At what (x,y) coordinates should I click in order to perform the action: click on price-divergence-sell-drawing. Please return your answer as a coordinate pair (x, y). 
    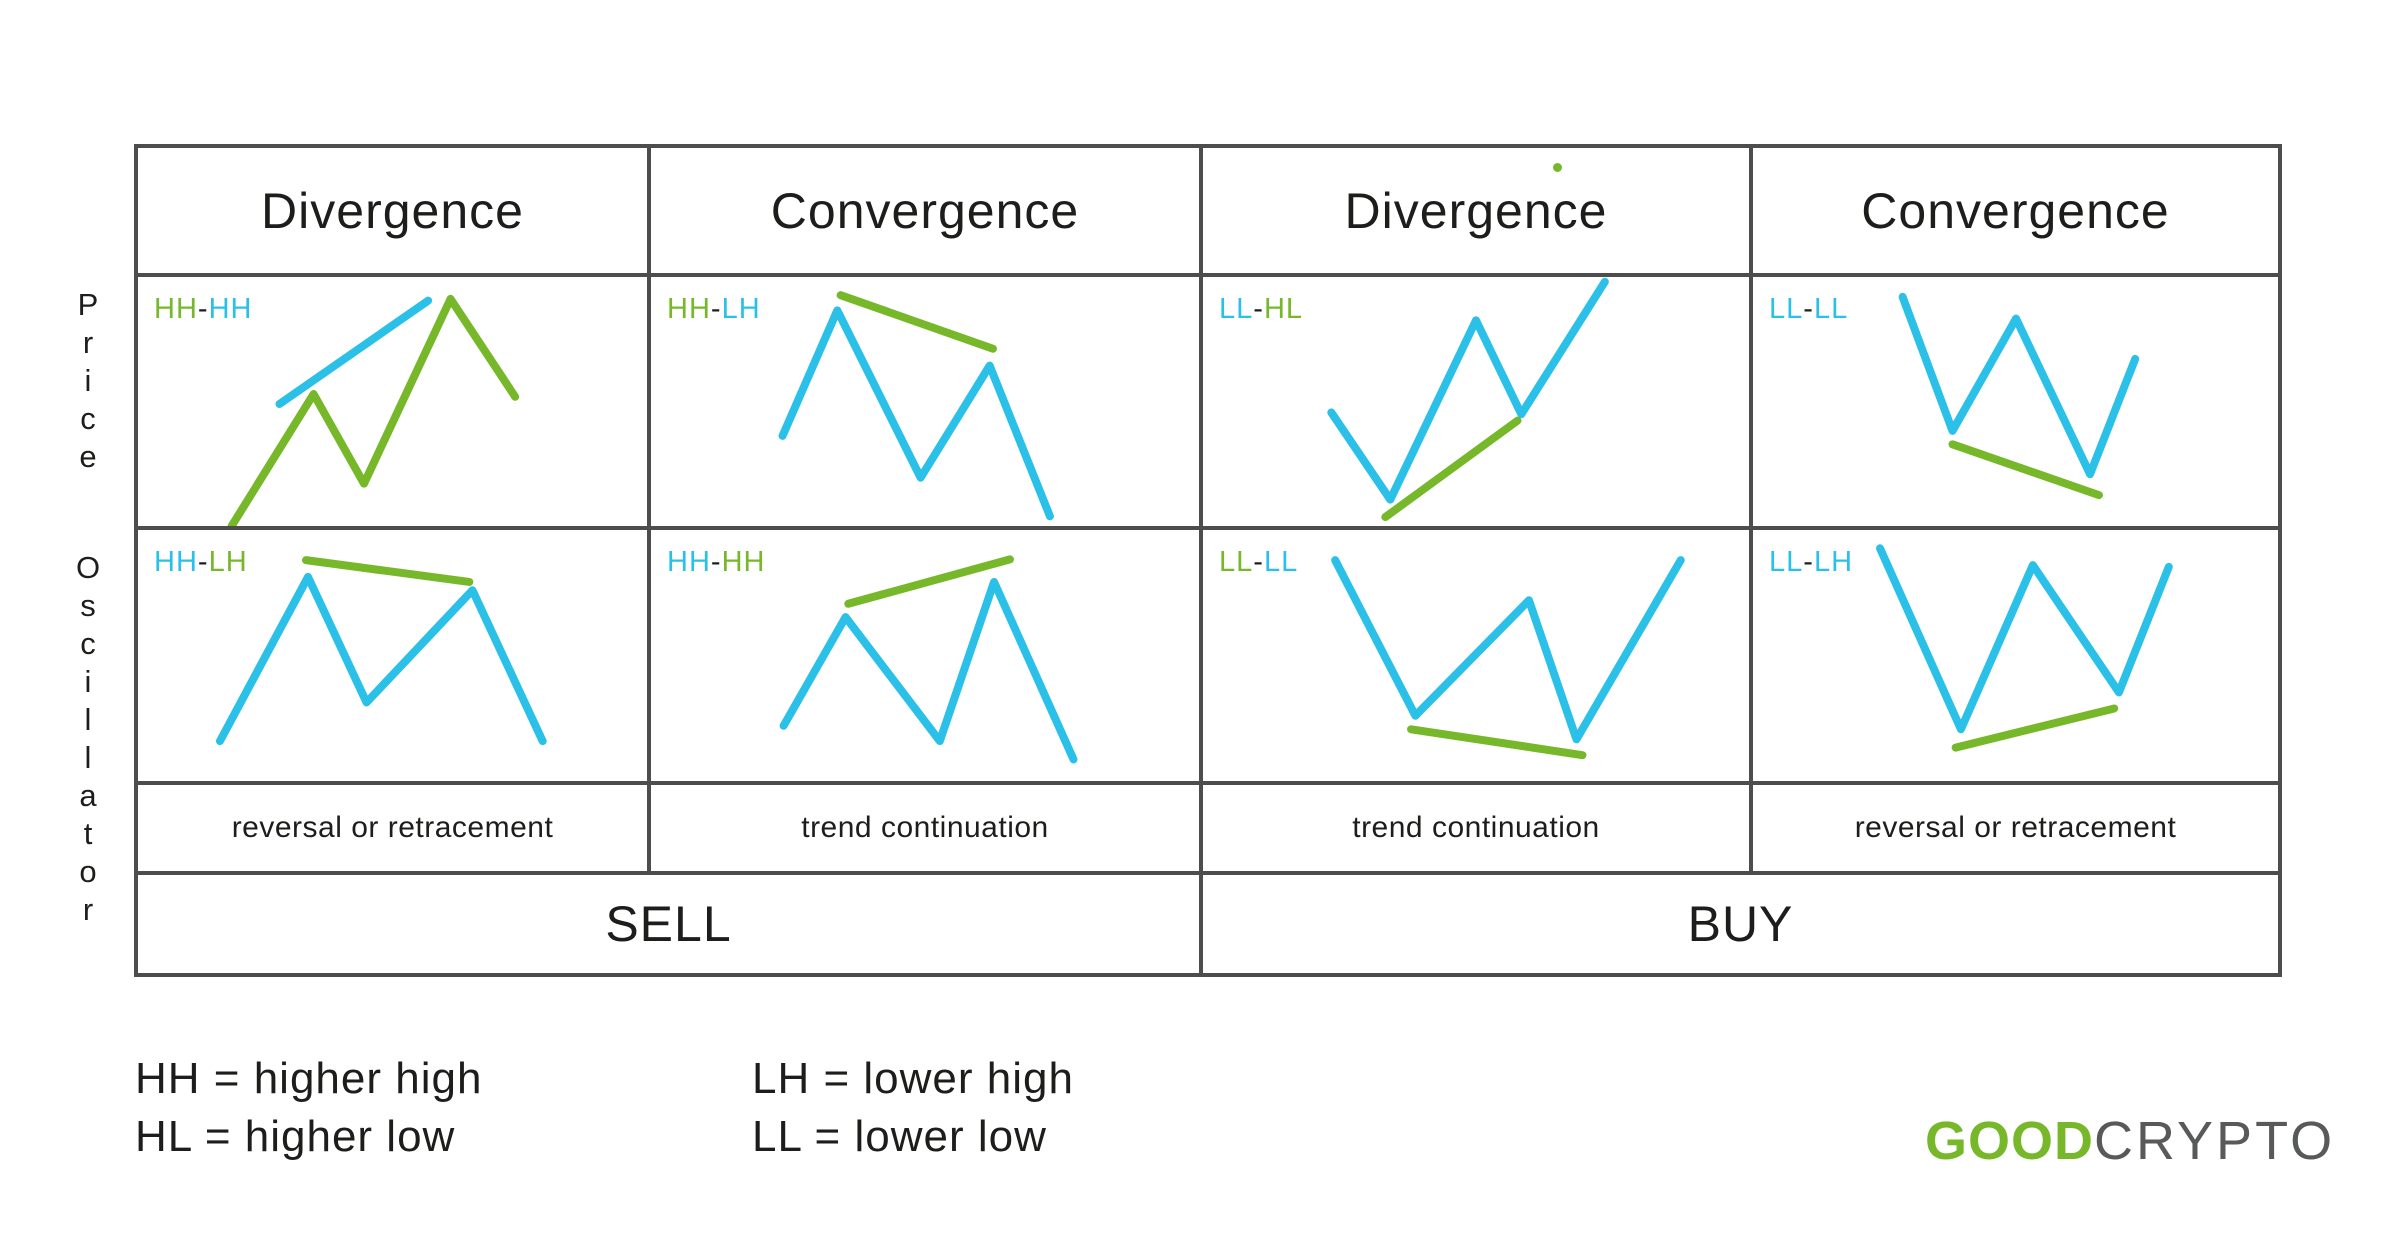
    Looking at the image, I should click on (392, 401).